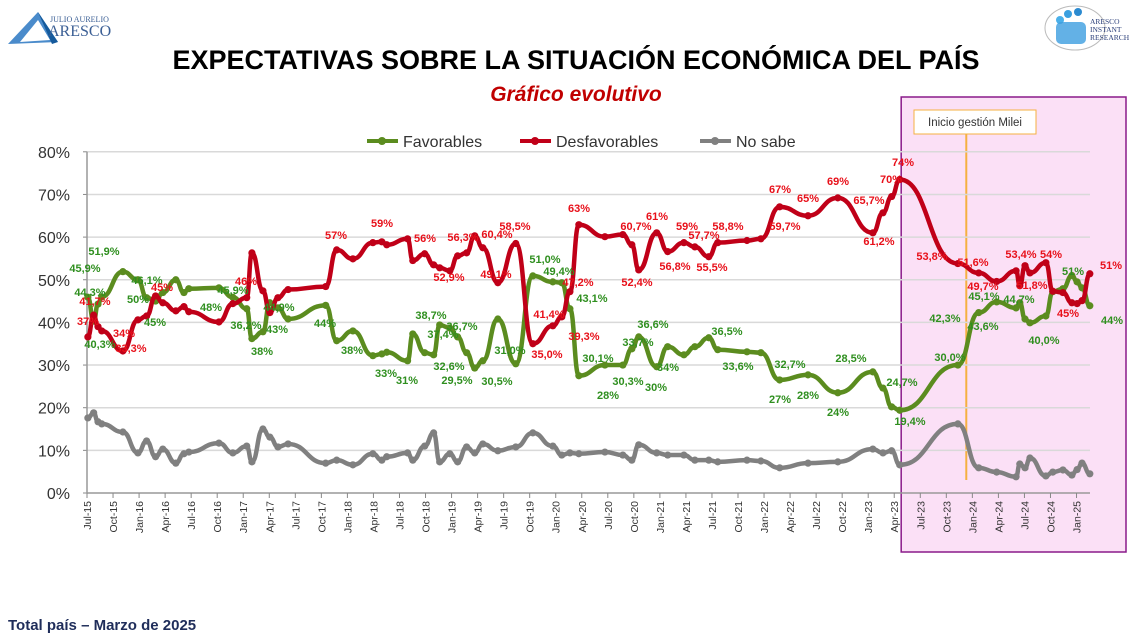 The image size is (1146, 637). What do you see at coordinates (687, 517) in the screenshot?
I see `x-tick-label: Apr-21` at bounding box center [687, 517].